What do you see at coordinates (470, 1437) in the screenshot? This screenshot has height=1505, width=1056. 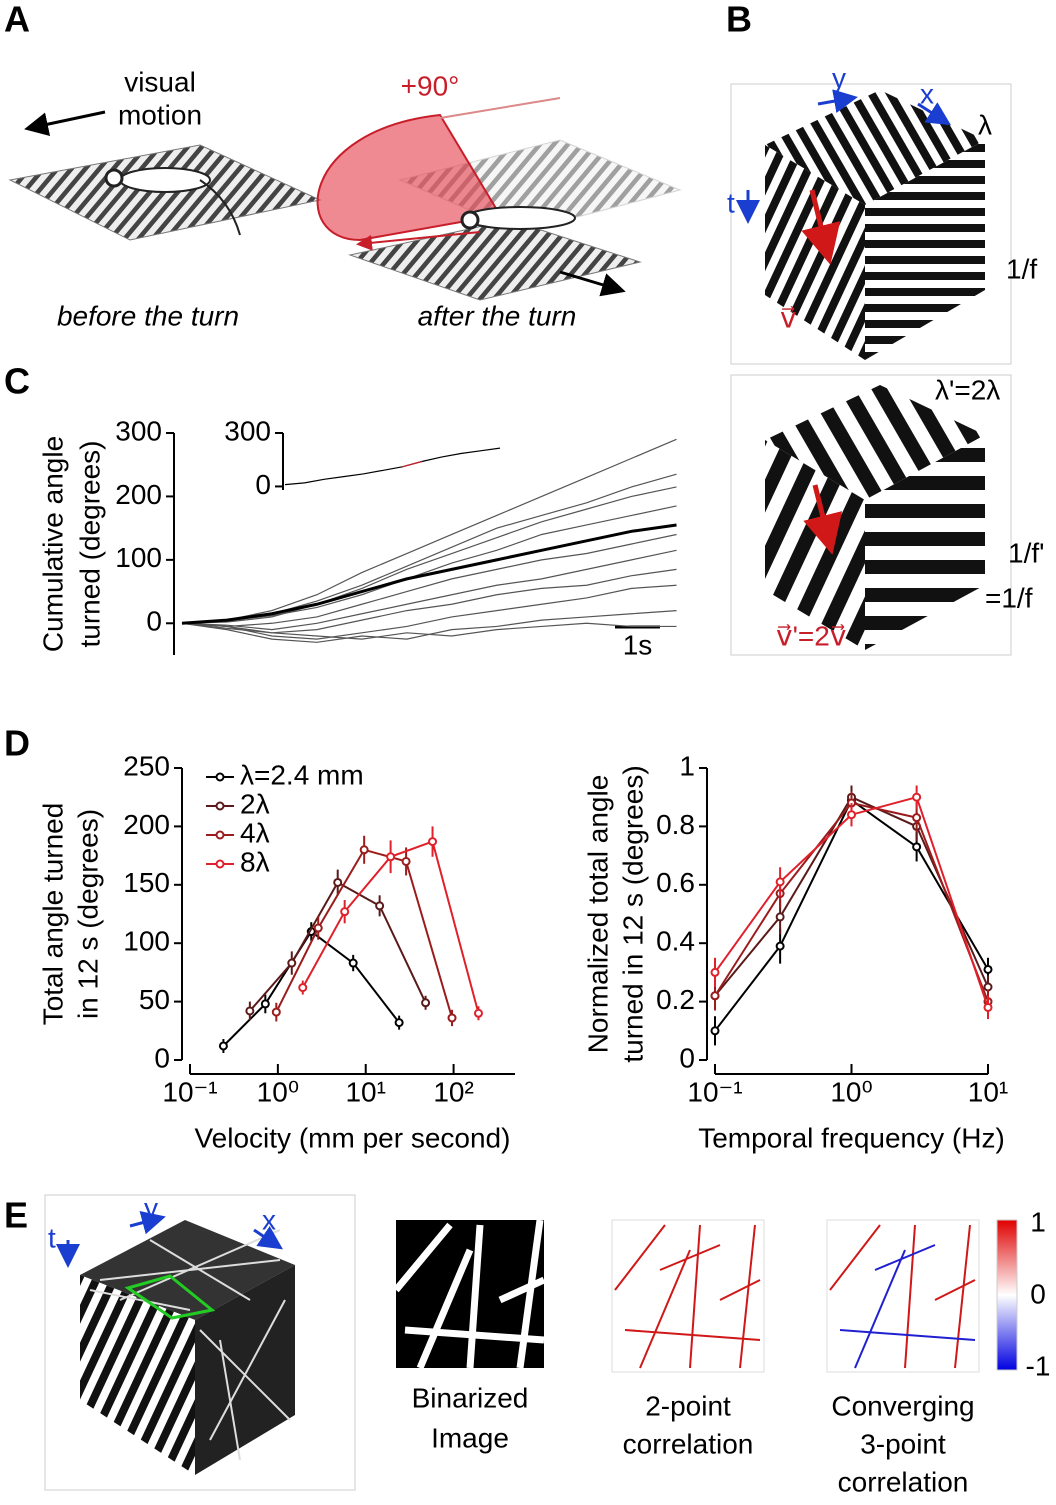 I see `caption: Image` at bounding box center [470, 1437].